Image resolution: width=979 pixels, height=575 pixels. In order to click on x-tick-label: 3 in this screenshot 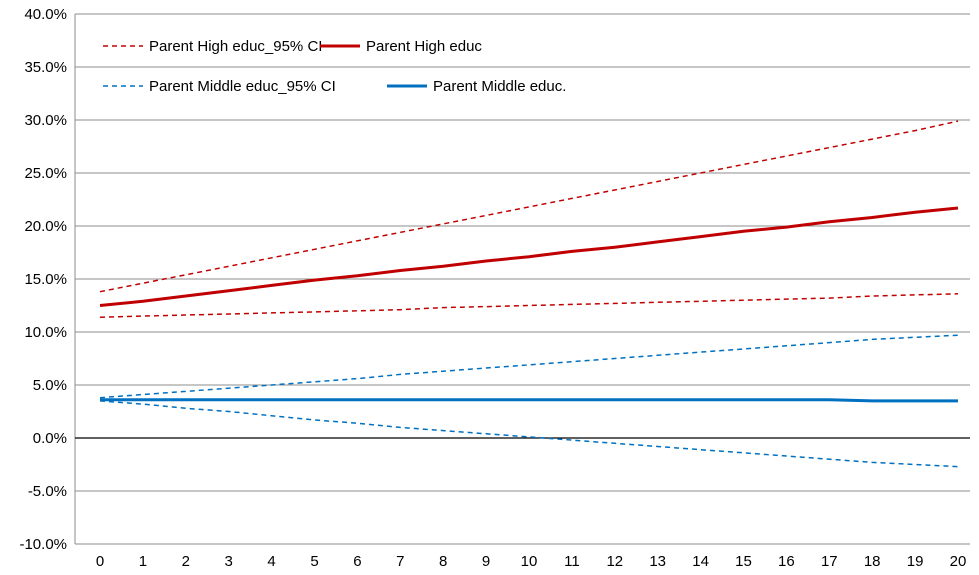, I will do `click(229, 561)`.